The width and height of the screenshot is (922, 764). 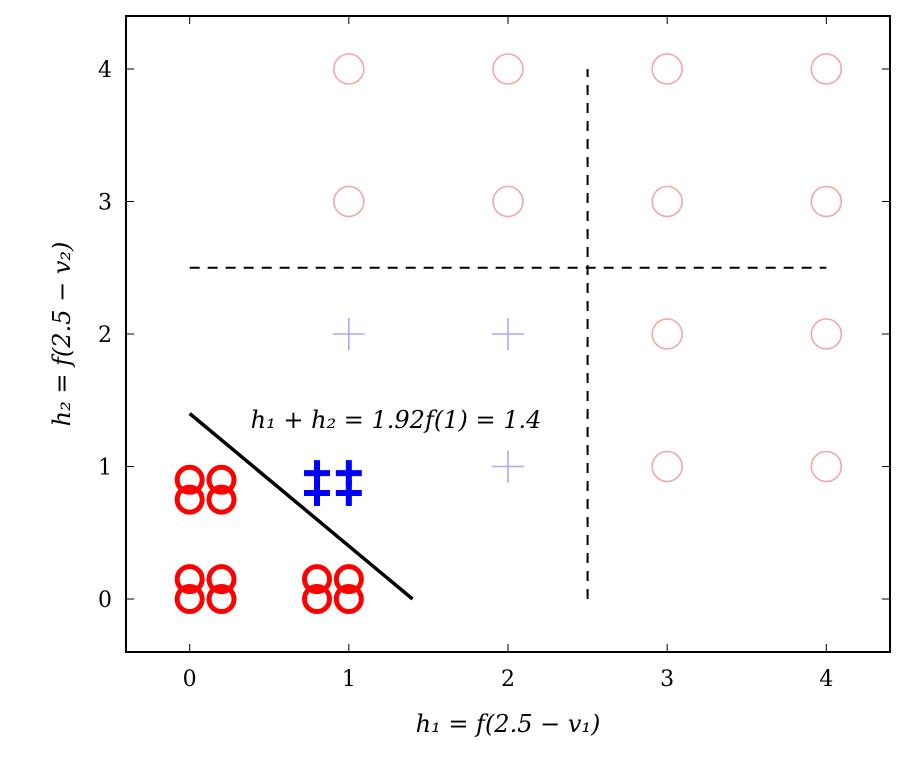 What do you see at coordinates (105, 203) in the screenshot?
I see `y-tick-label: 3` at bounding box center [105, 203].